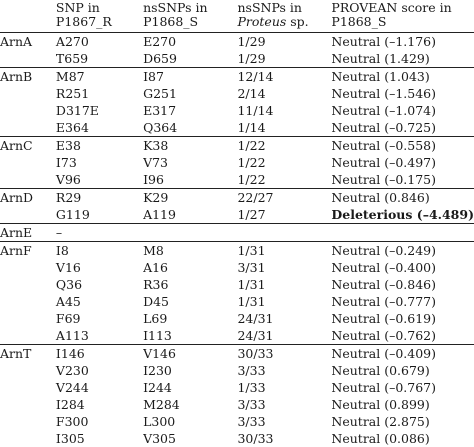  Describe the element at coordinates (402, 301) in the screenshot. I see `provean-cell: Neutral (–0.777)` at that location.